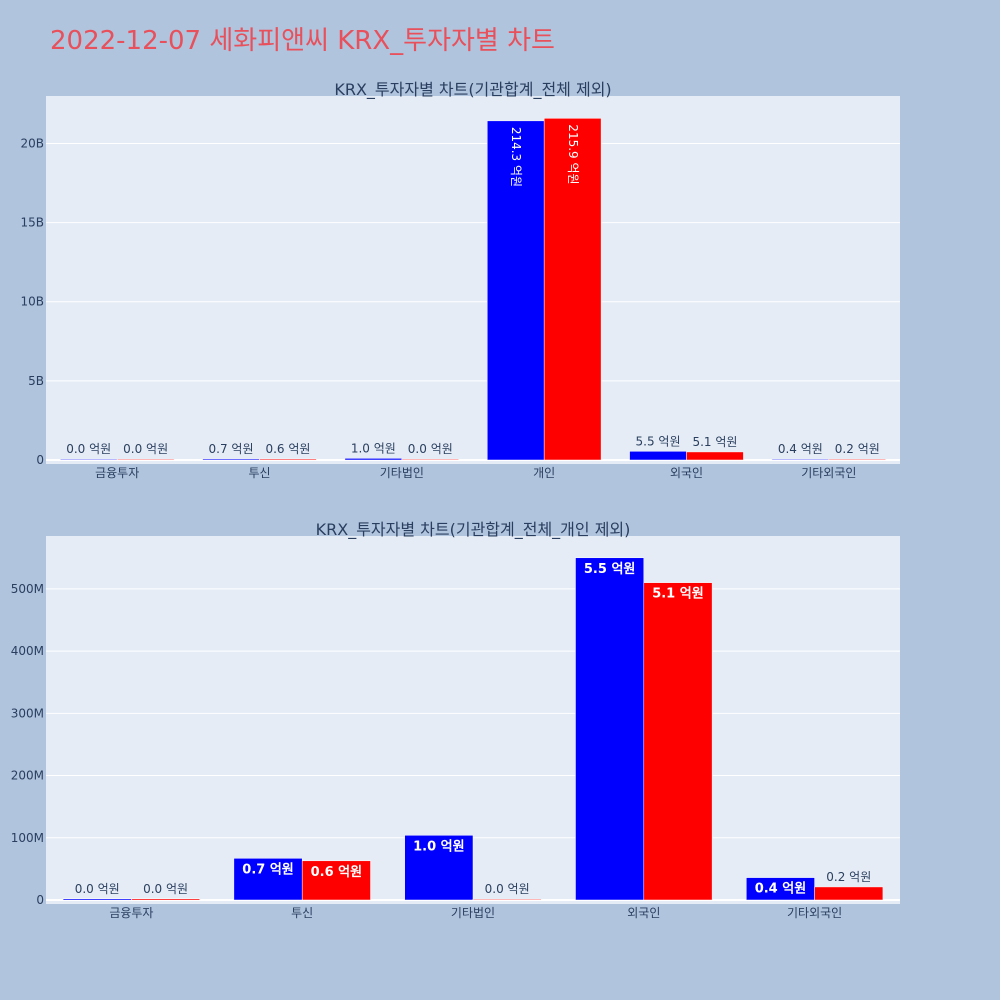 This screenshot has height=1000, width=1000. Describe the element at coordinates (573, 154) in the screenshot. I see `chart-0-data-label: 215.9 억원` at that location.